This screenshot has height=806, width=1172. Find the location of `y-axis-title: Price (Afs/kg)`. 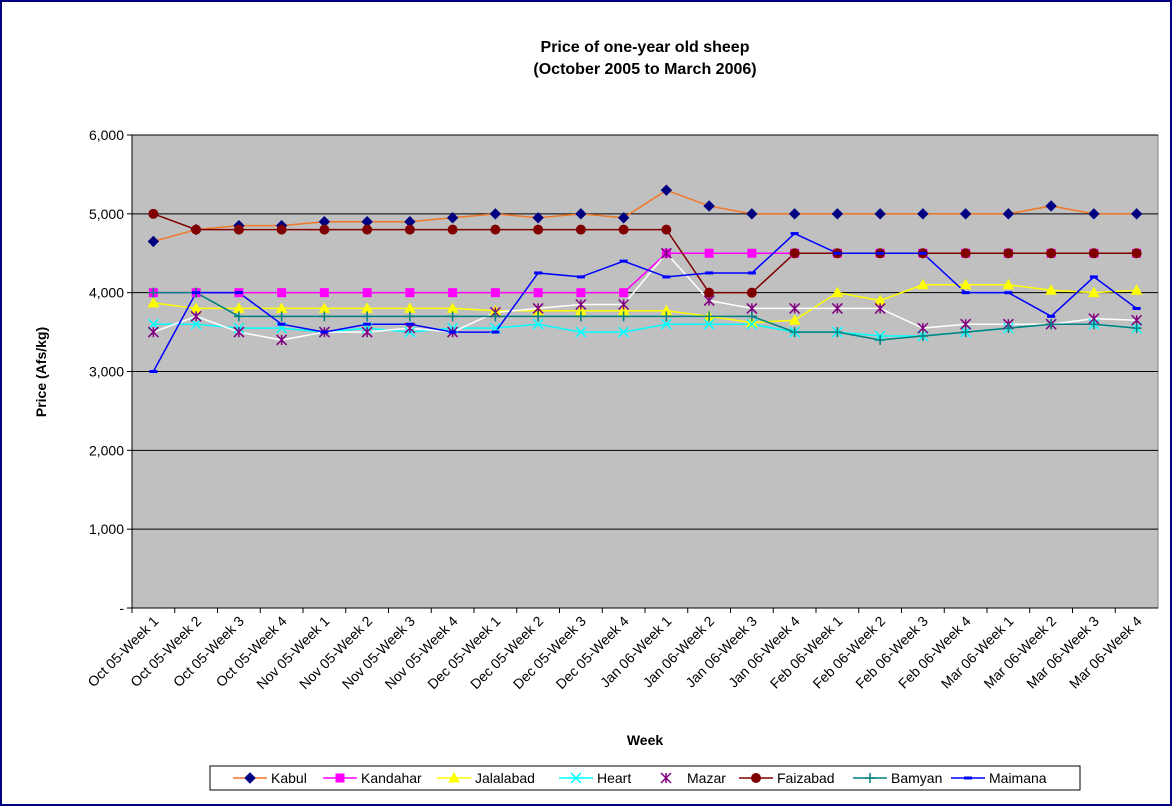

y-axis-title: Price (Afs/kg) is located at coordinates (41, 372).